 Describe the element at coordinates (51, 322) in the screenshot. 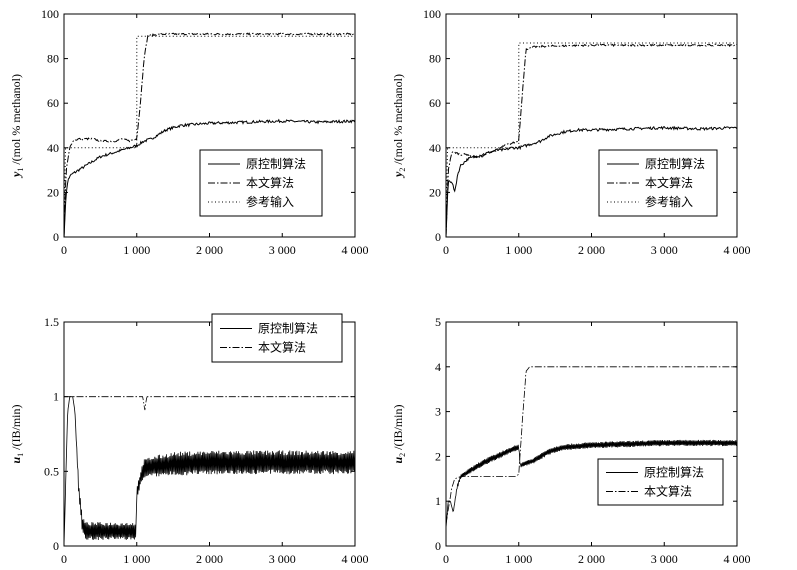

I see `y-tick-label: 1.5` at that location.